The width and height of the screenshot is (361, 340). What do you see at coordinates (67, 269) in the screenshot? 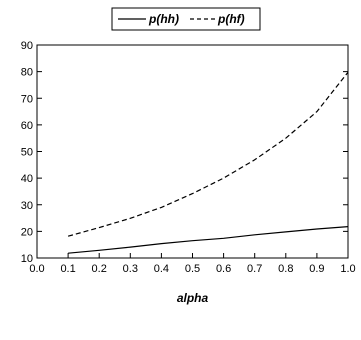
I see `x-tick-label: 0.1` at bounding box center [67, 269].